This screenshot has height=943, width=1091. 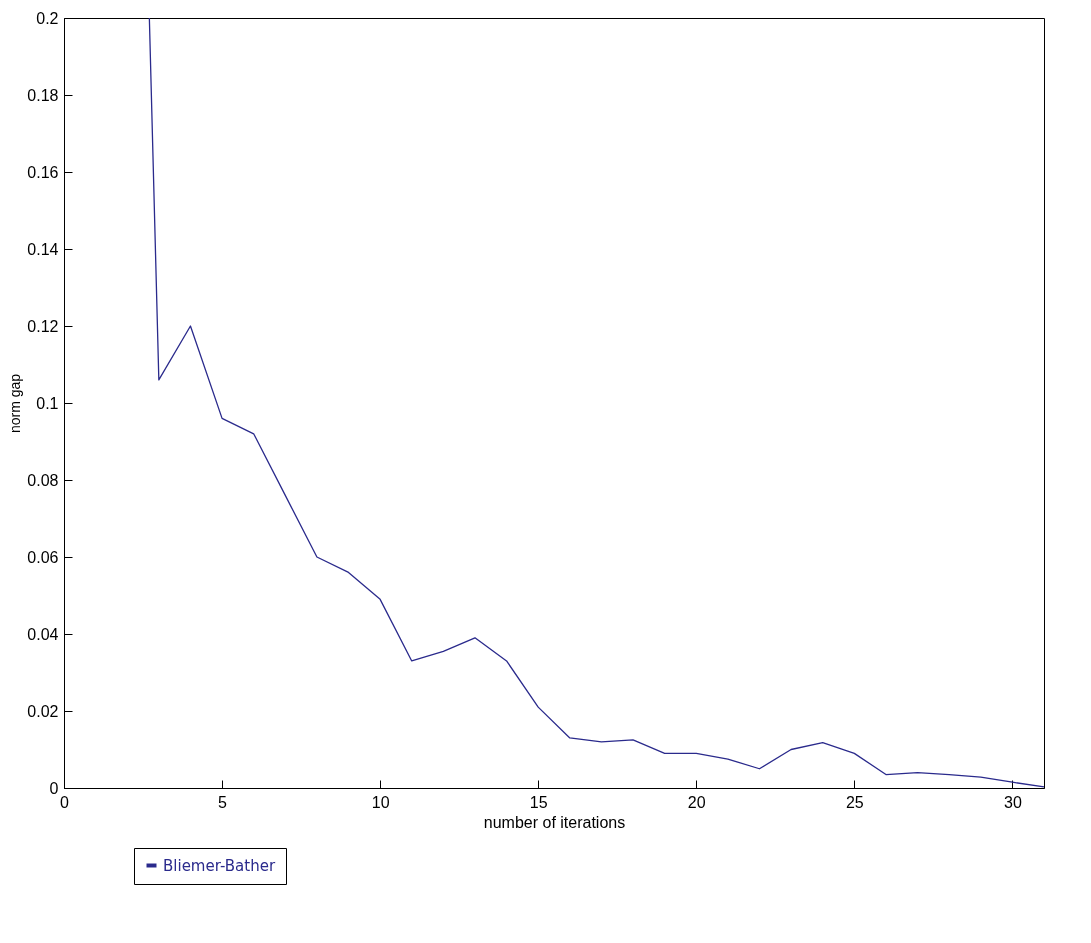 What do you see at coordinates (43, 480) in the screenshot?
I see `y-tick-label: 0.08` at bounding box center [43, 480].